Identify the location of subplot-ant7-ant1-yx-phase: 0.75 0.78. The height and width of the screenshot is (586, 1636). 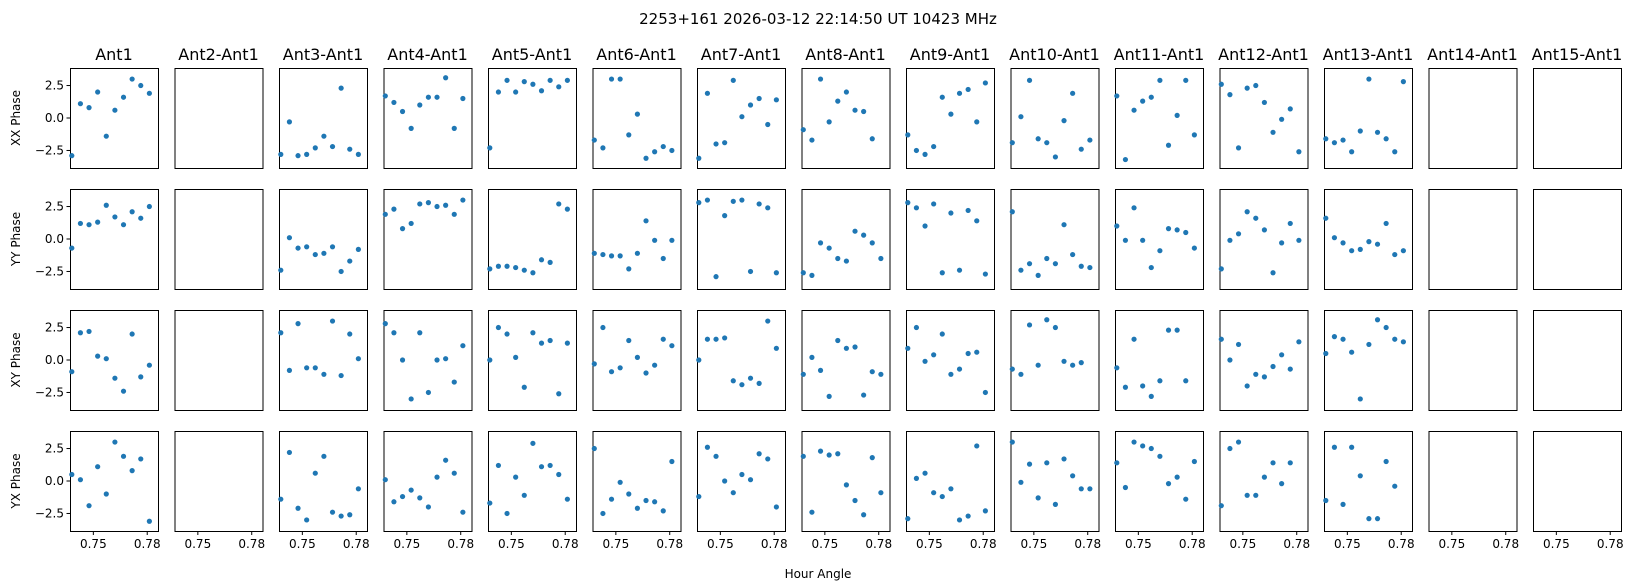
(742, 491).